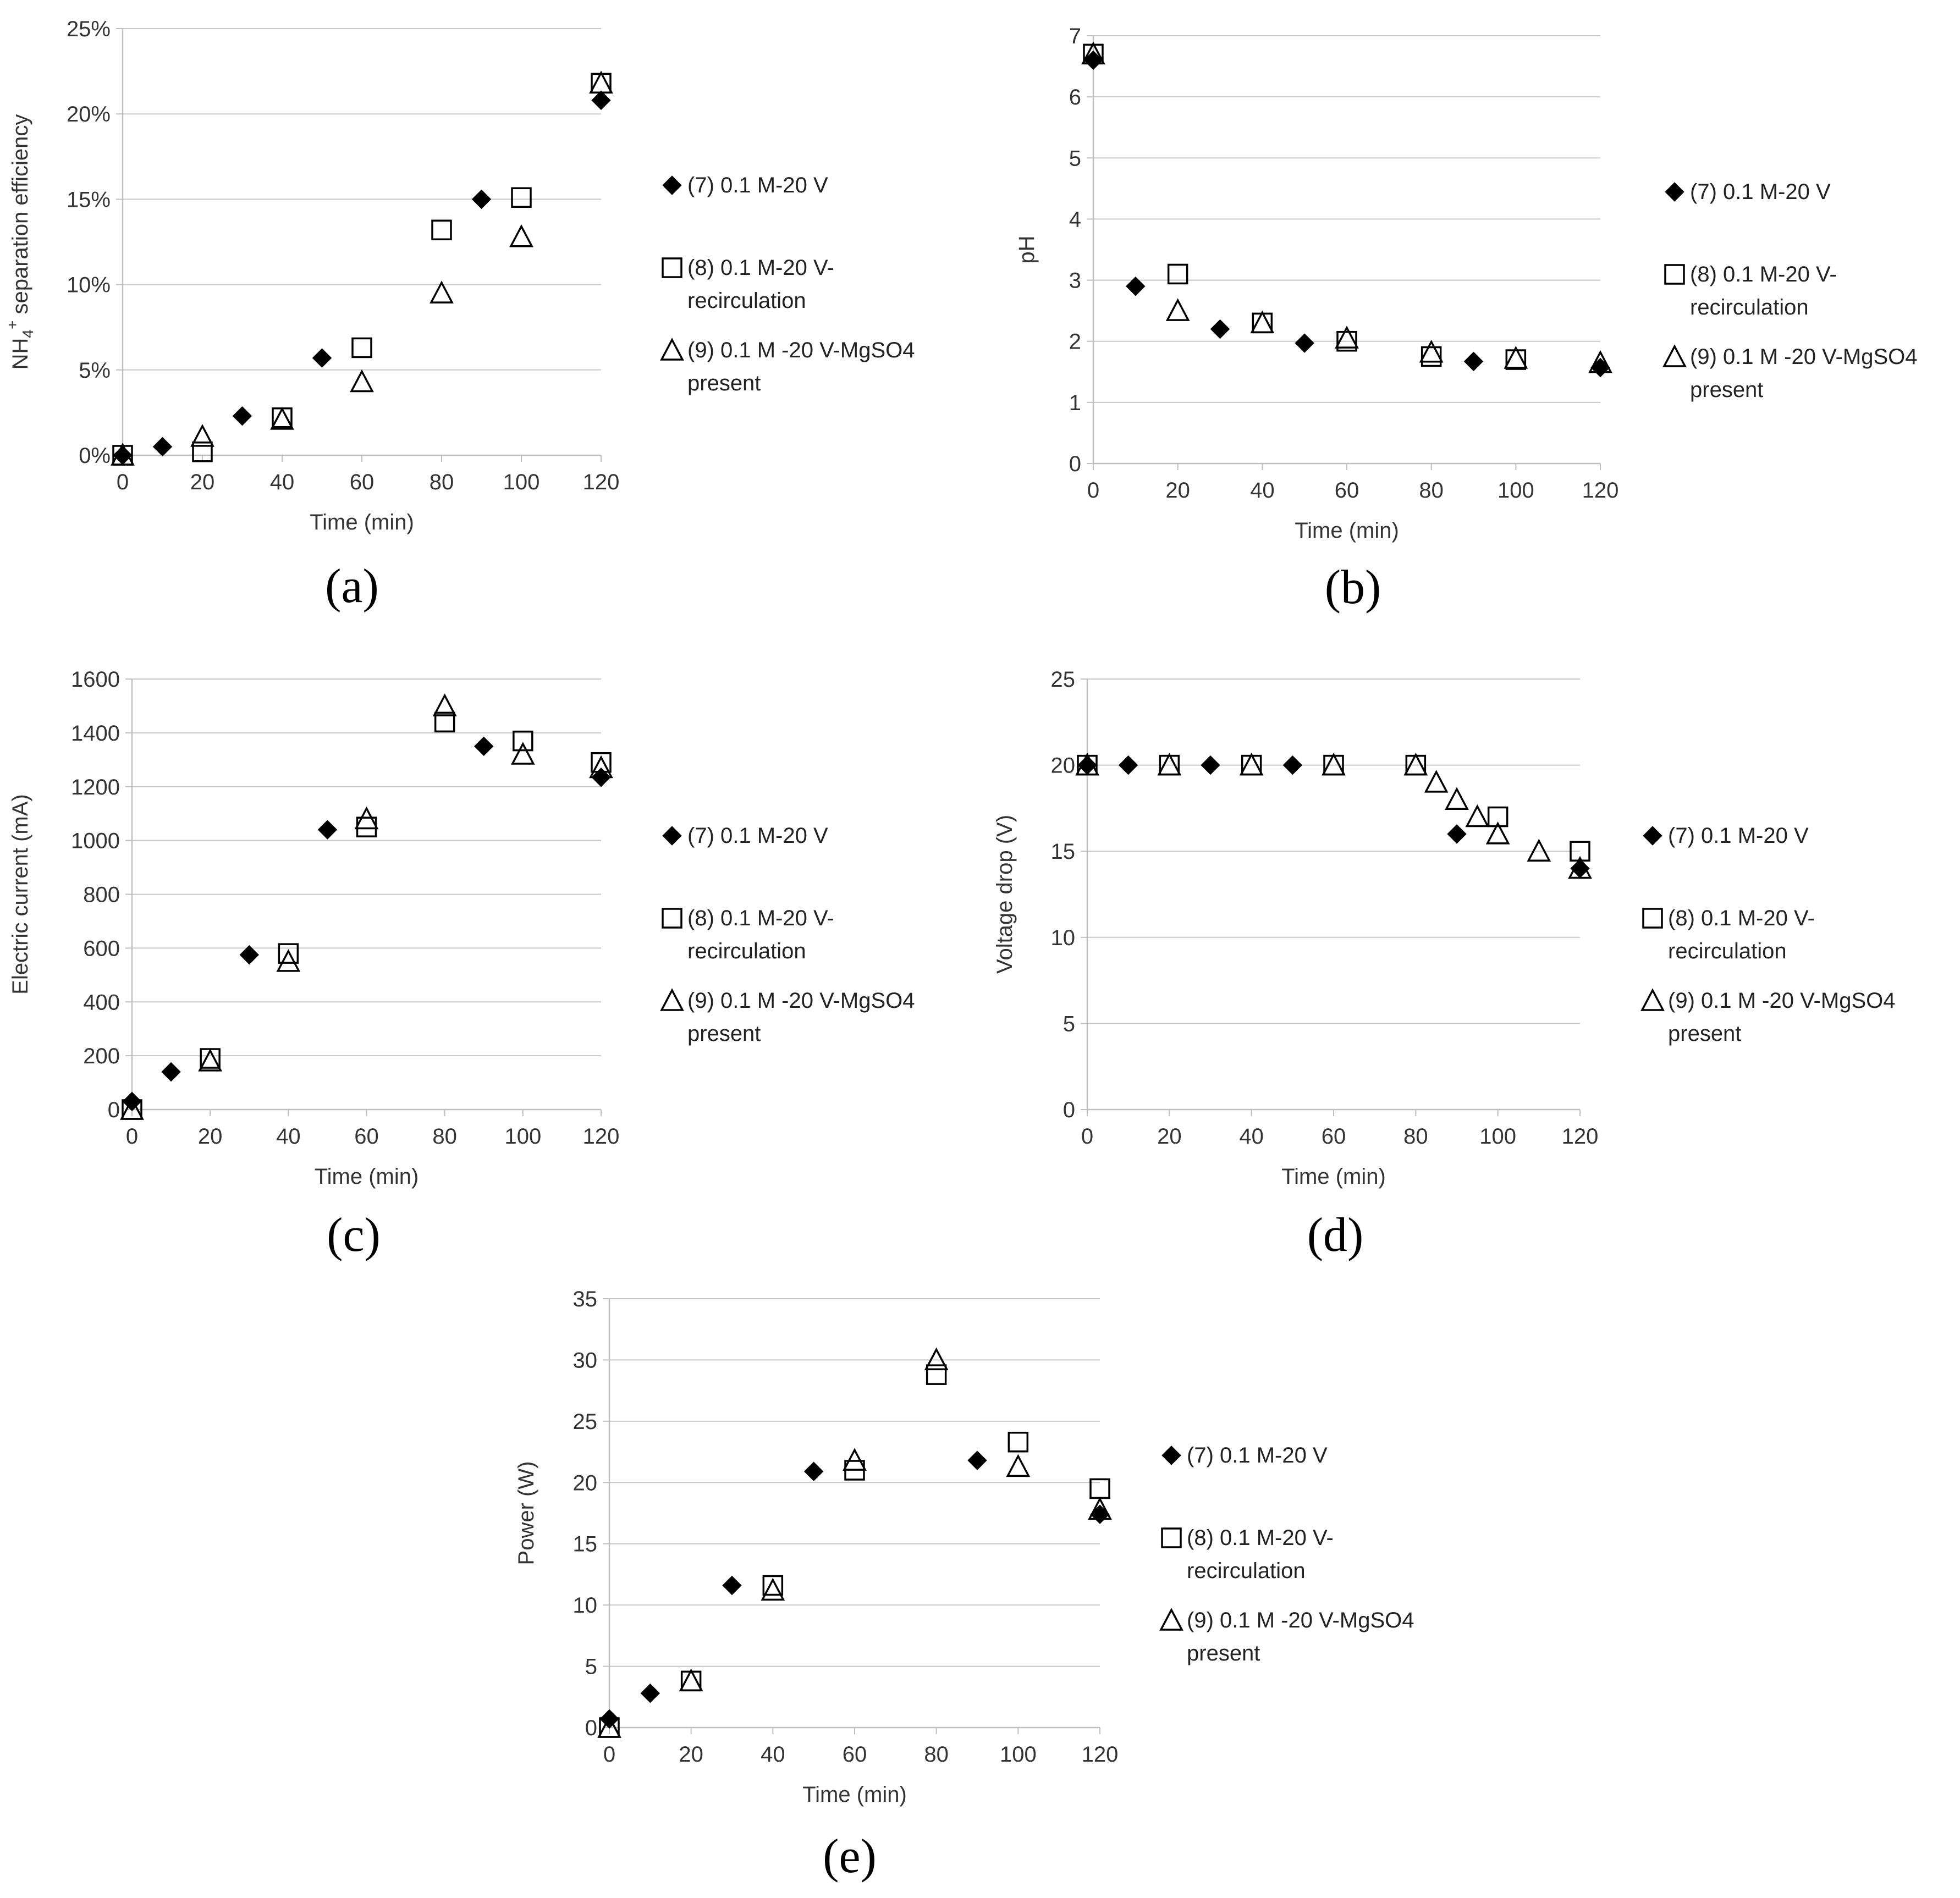 This screenshot has height=1898, width=1960. What do you see at coordinates (96, 679) in the screenshot?
I see `y-tick-label: 1600` at bounding box center [96, 679].